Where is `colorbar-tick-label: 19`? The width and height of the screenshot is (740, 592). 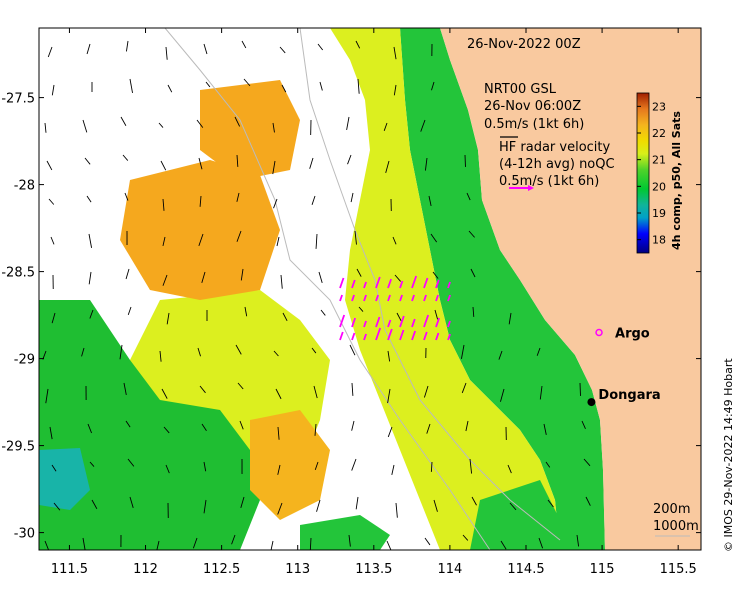 colorbar-tick-label: 19 is located at coordinates (659, 213).